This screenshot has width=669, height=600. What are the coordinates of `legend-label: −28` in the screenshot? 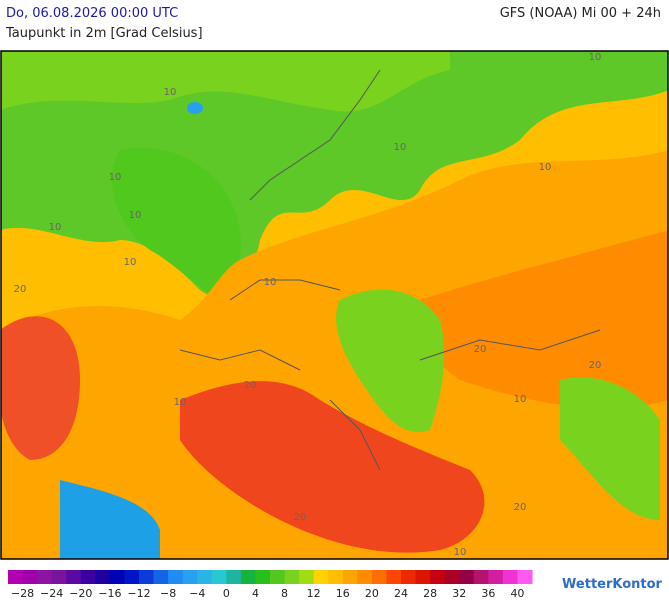 It's located at (22, 593).